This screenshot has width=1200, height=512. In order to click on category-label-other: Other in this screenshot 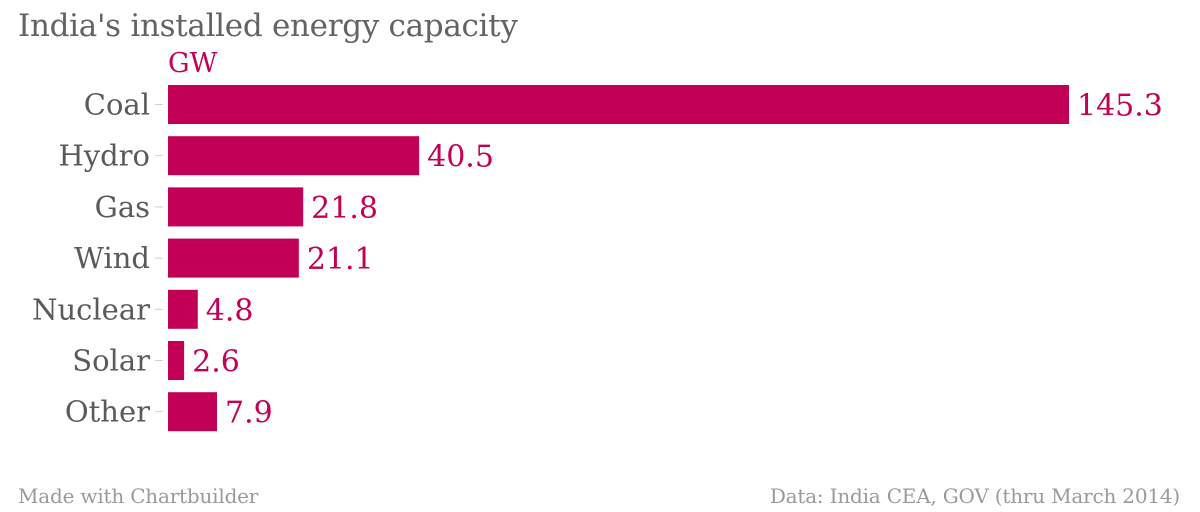, I will do `click(107, 412)`.